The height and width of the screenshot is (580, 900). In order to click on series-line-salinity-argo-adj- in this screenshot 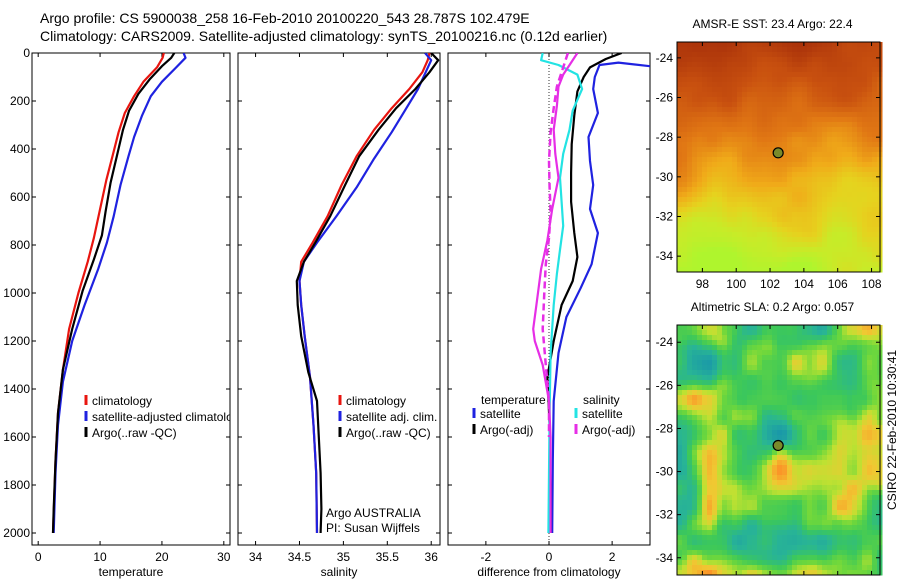, I will do `click(555, 293)`.